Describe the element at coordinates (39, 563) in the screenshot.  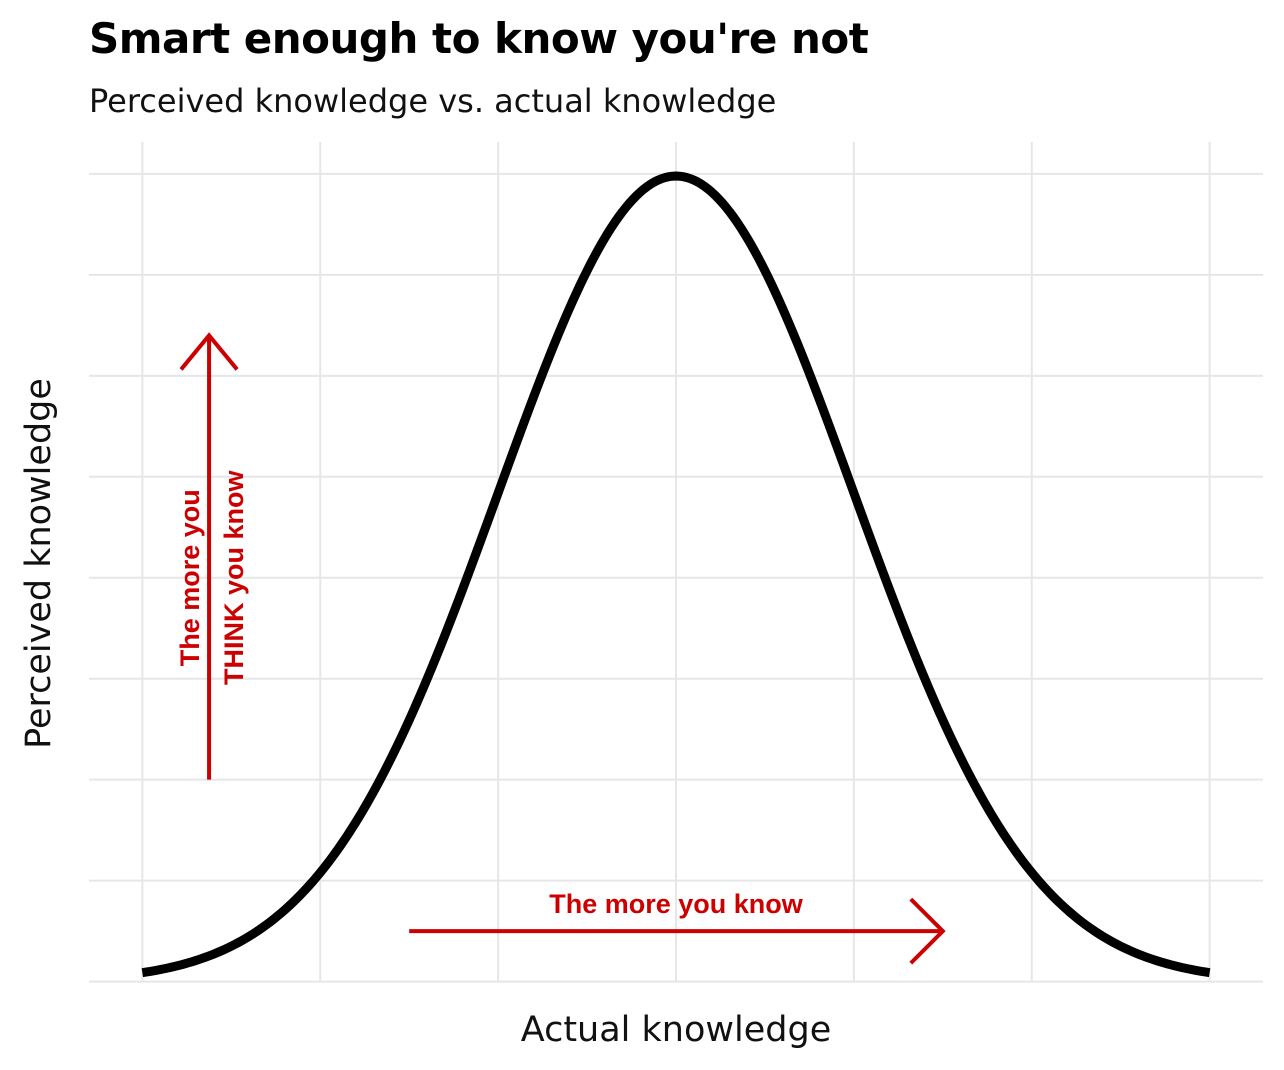
I see `y-axis-title: Perceived knowledge` at that location.